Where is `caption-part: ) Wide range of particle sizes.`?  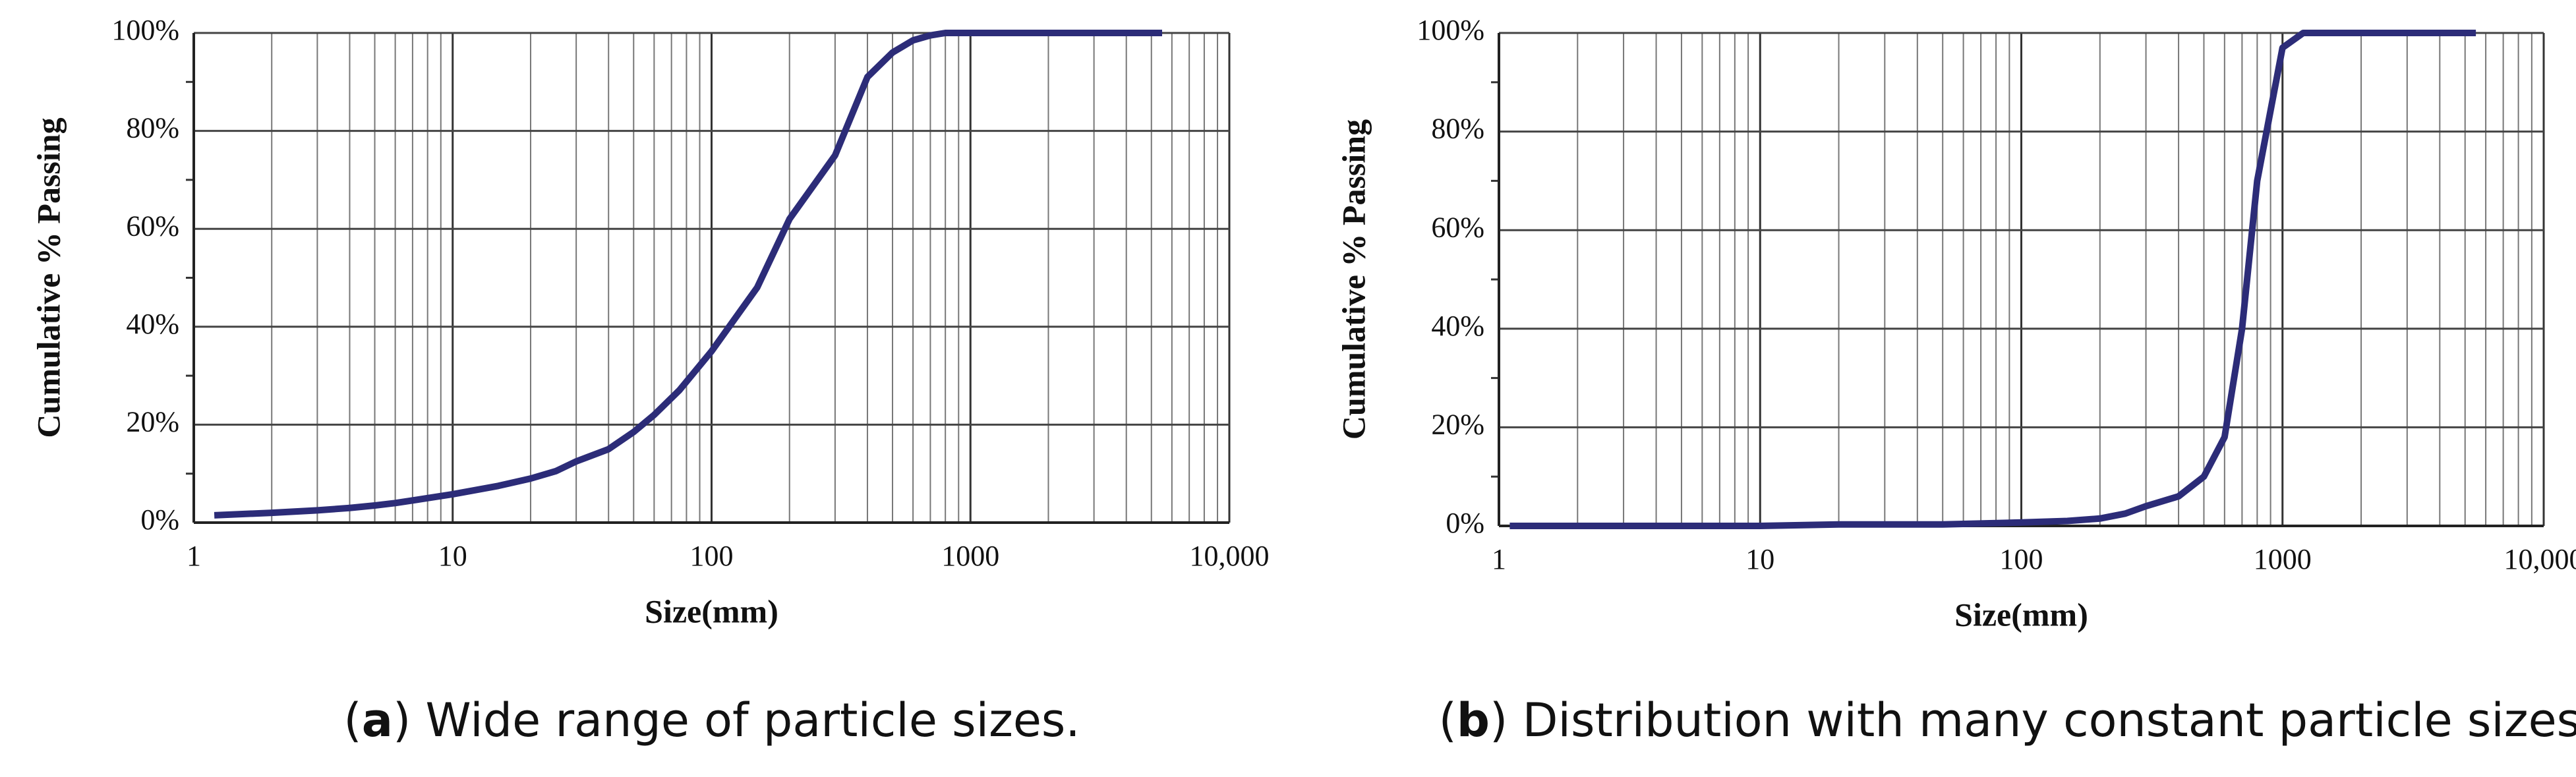 caption-part: ) Wide range of particle sizes. is located at coordinates (737, 720).